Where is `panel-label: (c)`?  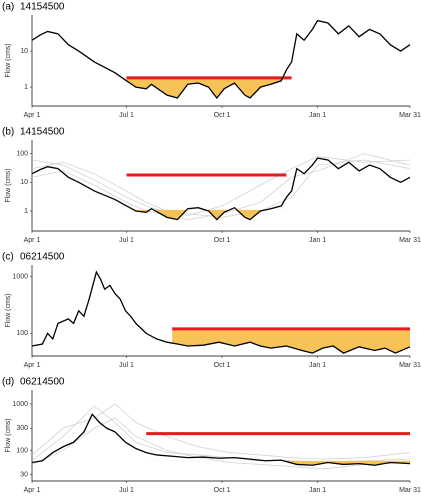 panel-label: (c) is located at coordinates (8, 257).